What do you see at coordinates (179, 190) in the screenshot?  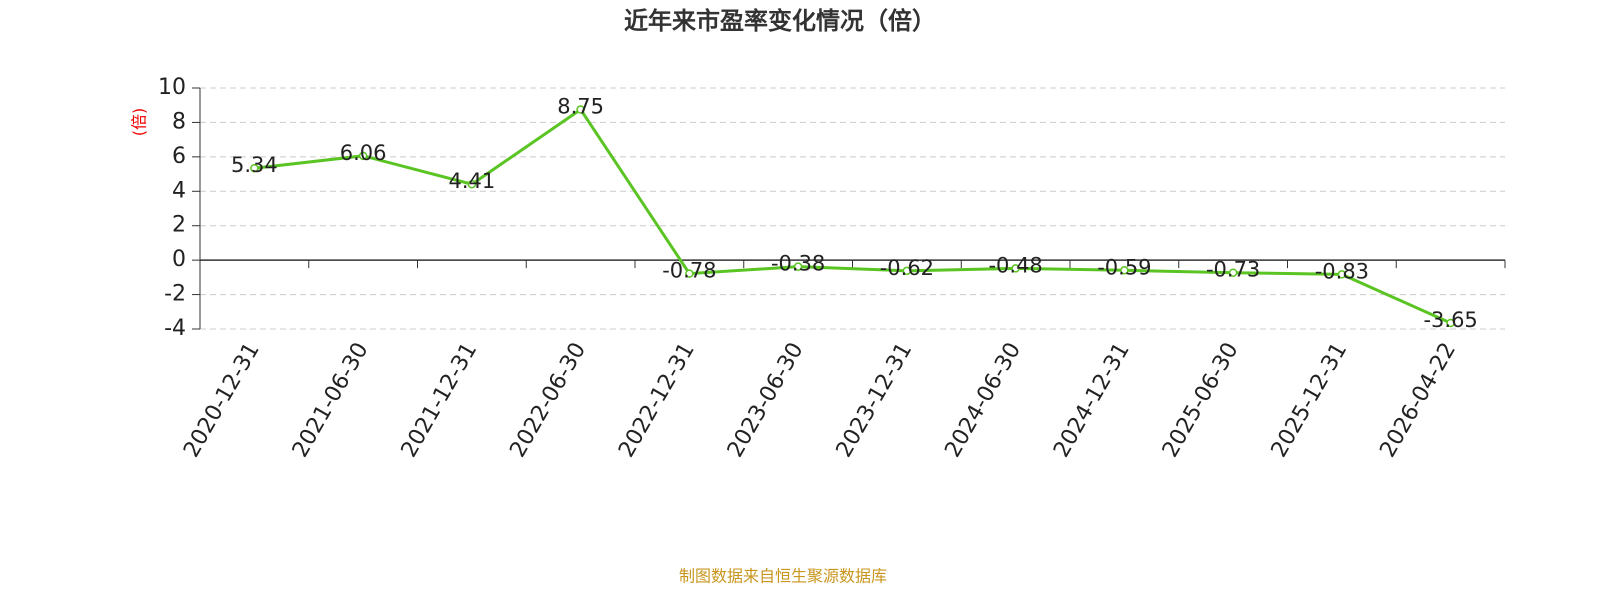 I see `y-tick-label: 4` at bounding box center [179, 190].